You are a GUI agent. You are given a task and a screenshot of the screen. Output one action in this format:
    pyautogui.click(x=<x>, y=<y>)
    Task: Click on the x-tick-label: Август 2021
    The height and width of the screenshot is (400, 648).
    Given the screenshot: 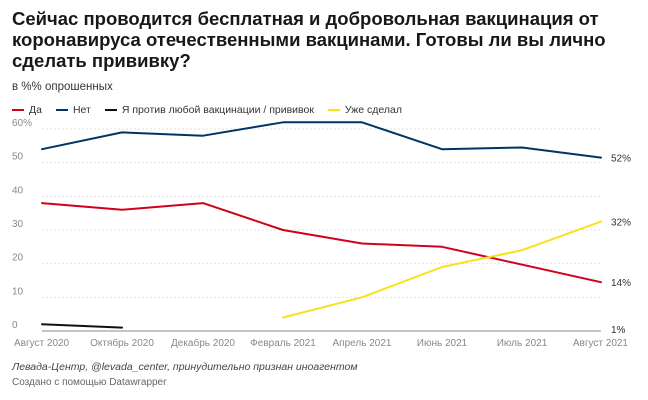 What is the action you would take?
    pyautogui.click(x=601, y=343)
    